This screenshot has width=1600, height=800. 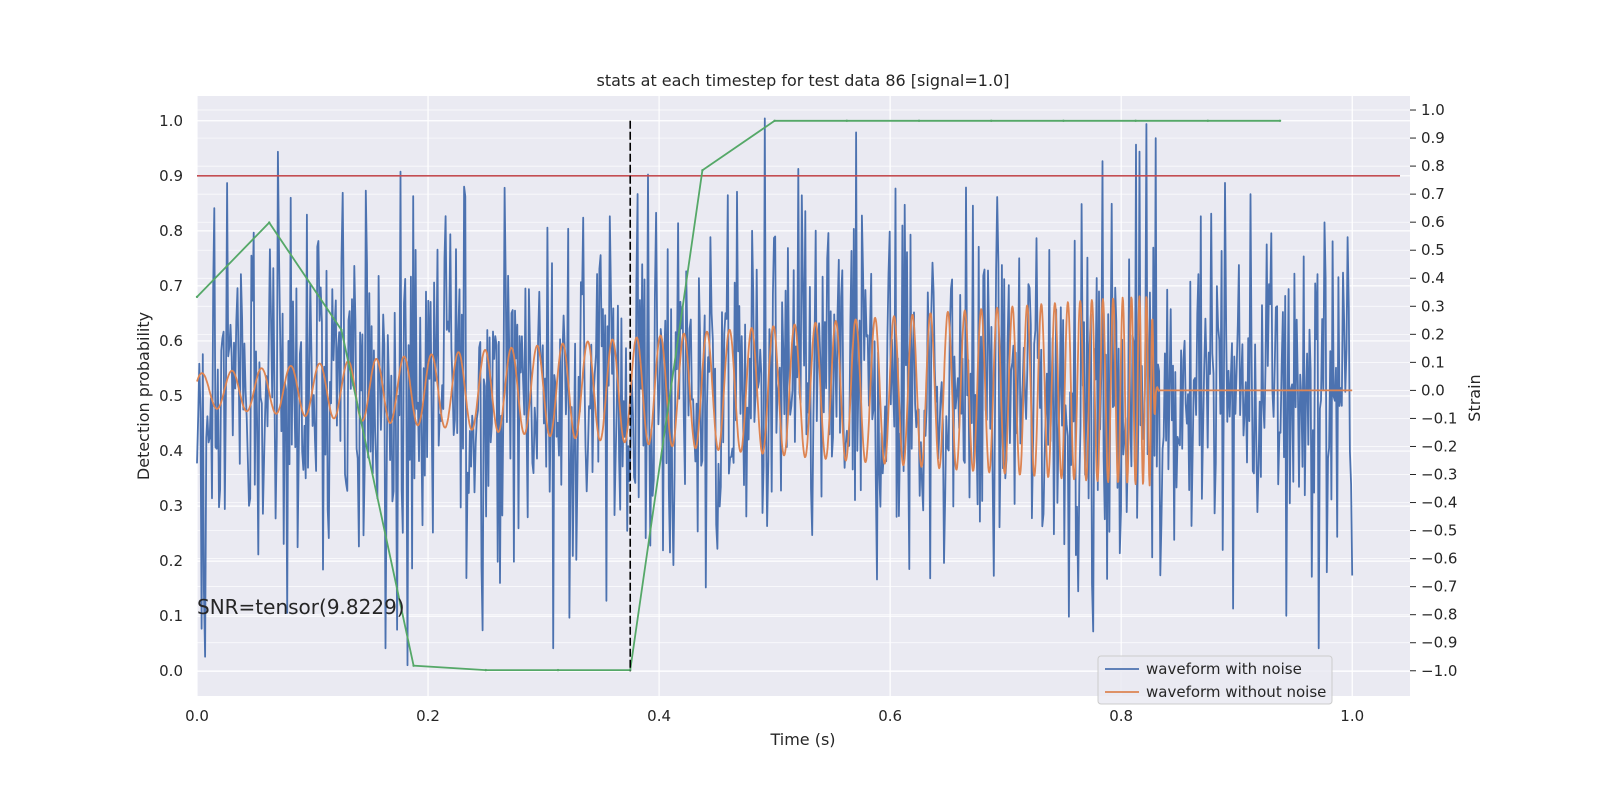 What do you see at coordinates (1439, 643) in the screenshot?
I see `right-y-tick-label: −0.9` at bounding box center [1439, 643].